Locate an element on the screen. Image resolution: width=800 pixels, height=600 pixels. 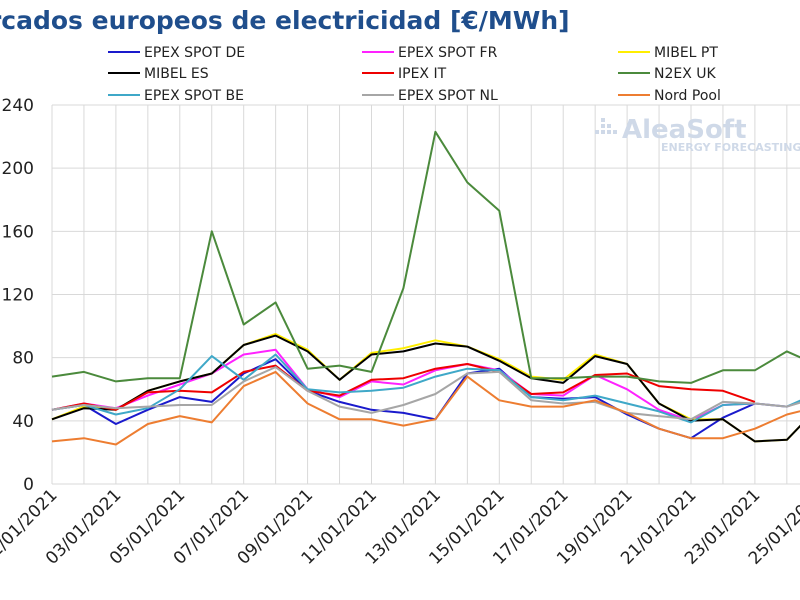
legend-label-3: MIBEL ES is located at coordinates (176, 74).